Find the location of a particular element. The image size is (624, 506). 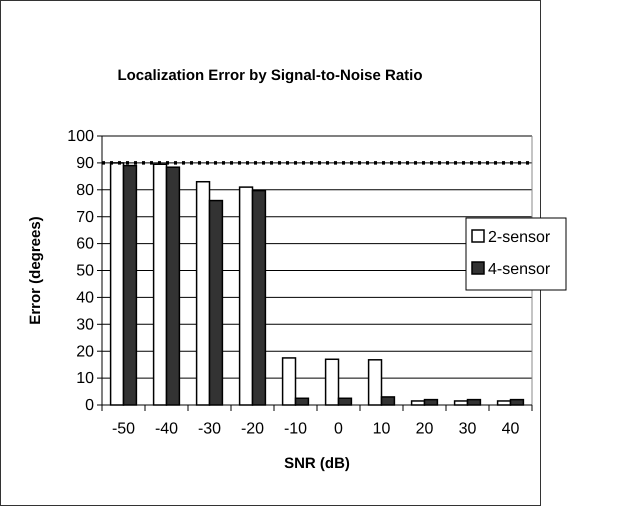

y-tick-label: 70 is located at coordinates (85, 217).